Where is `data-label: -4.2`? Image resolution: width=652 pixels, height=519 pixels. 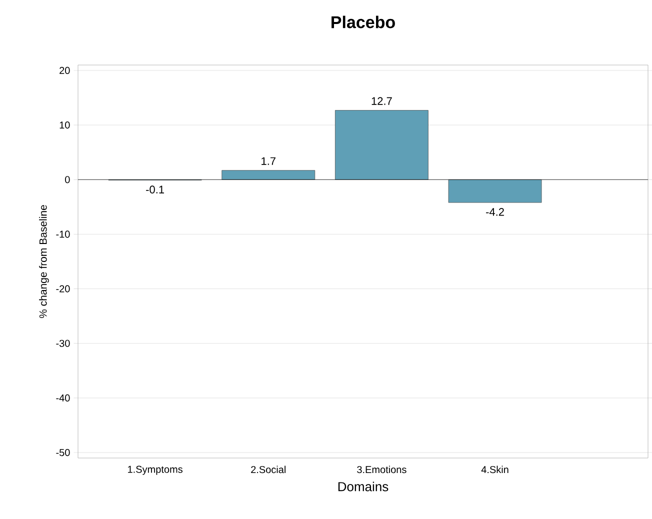 data-label: -4.2 is located at coordinates (495, 212).